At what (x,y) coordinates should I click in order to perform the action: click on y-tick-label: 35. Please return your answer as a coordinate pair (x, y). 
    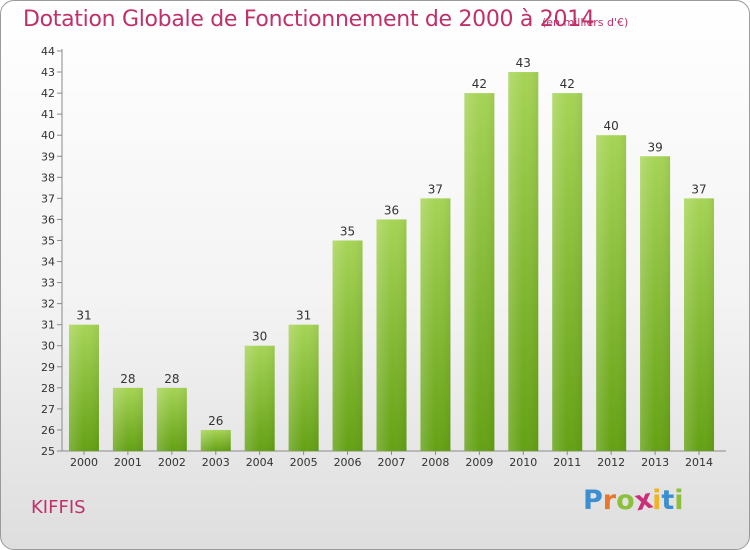
    Looking at the image, I should click on (48, 240).